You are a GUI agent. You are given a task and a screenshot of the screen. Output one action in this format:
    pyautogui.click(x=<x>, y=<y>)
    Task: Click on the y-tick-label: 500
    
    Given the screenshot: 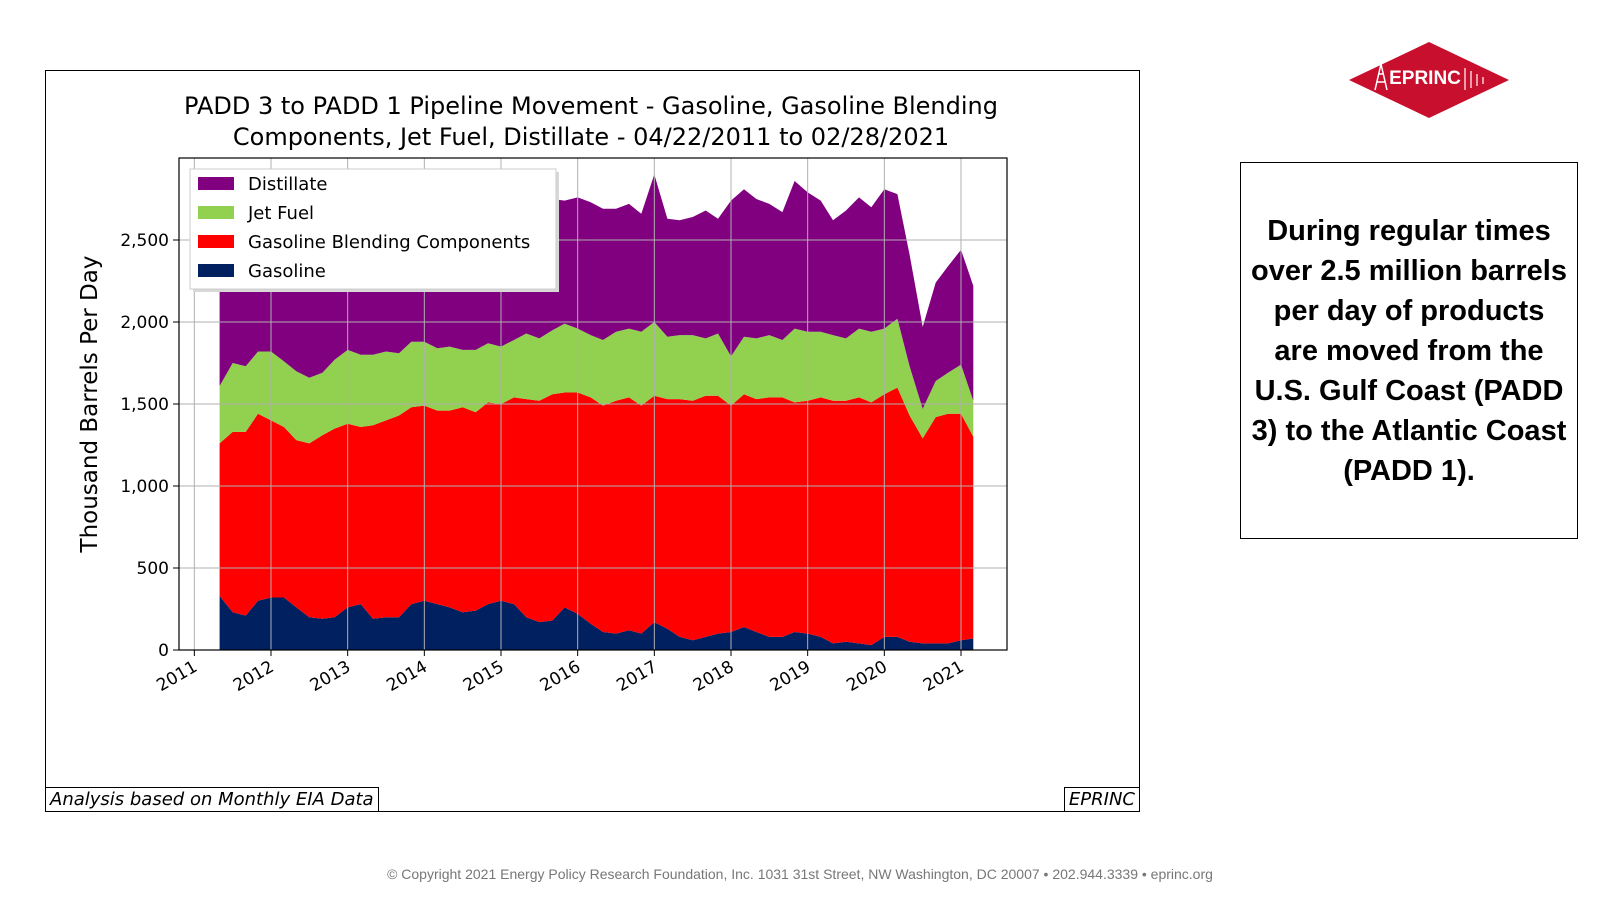 What is the action you would take?
    pyautogui.click(x=153, y=569)
    